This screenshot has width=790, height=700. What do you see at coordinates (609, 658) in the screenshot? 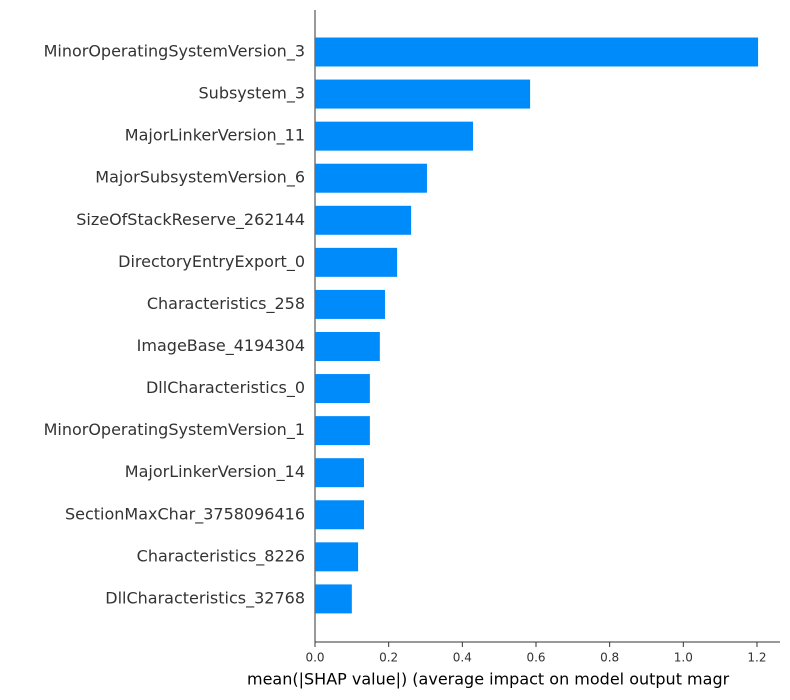
I see `x-tick-label: 0.8` at bounding box center [609, 658].